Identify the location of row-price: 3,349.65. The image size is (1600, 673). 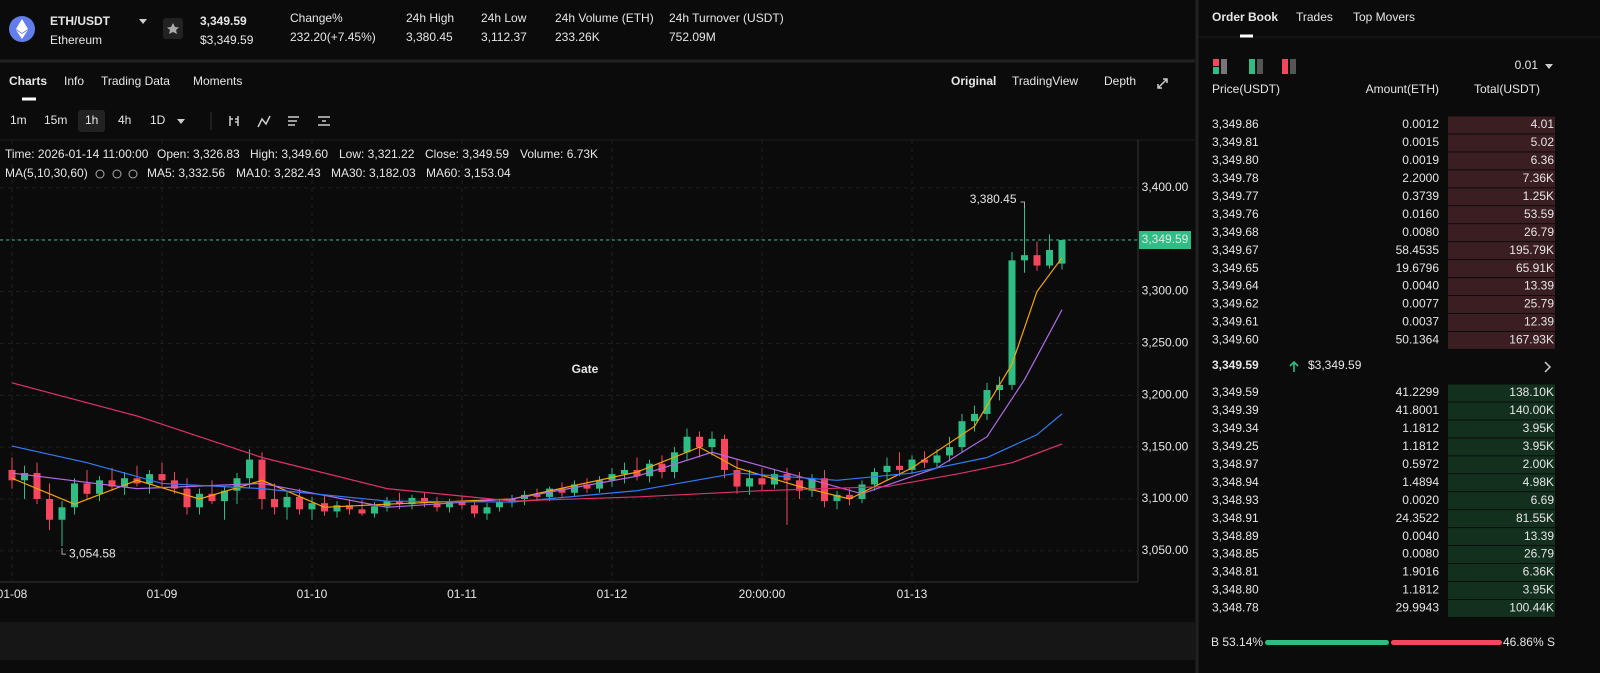
(1235, 268).